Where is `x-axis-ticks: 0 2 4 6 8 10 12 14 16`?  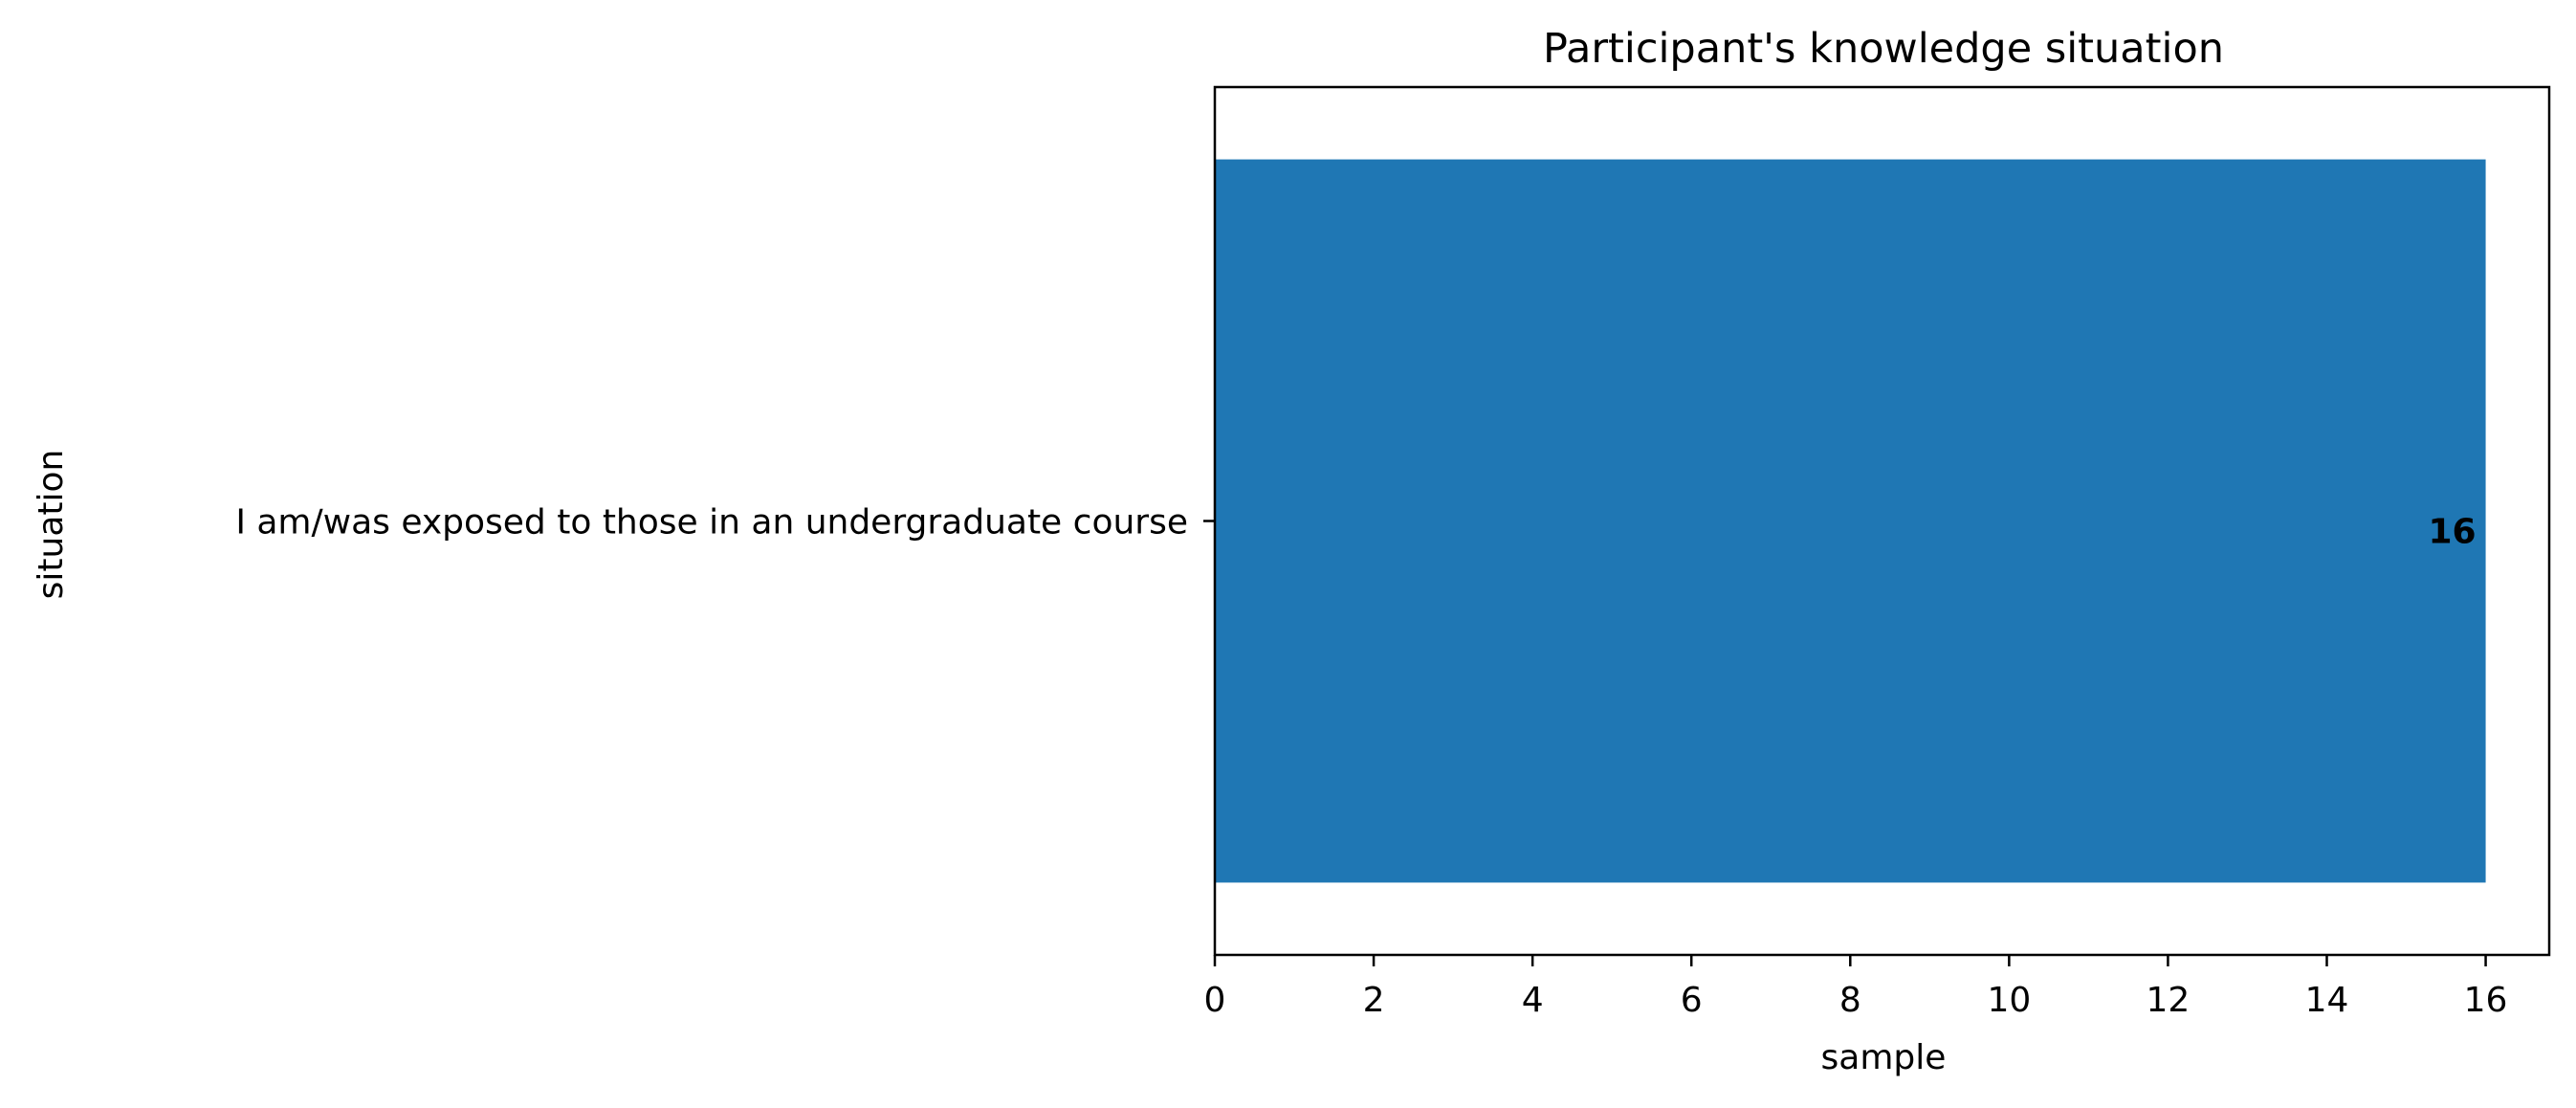
x-axis-ticks: 0 2 4 6 8 10 12 14 16 is located at coordinates (1856, 987).